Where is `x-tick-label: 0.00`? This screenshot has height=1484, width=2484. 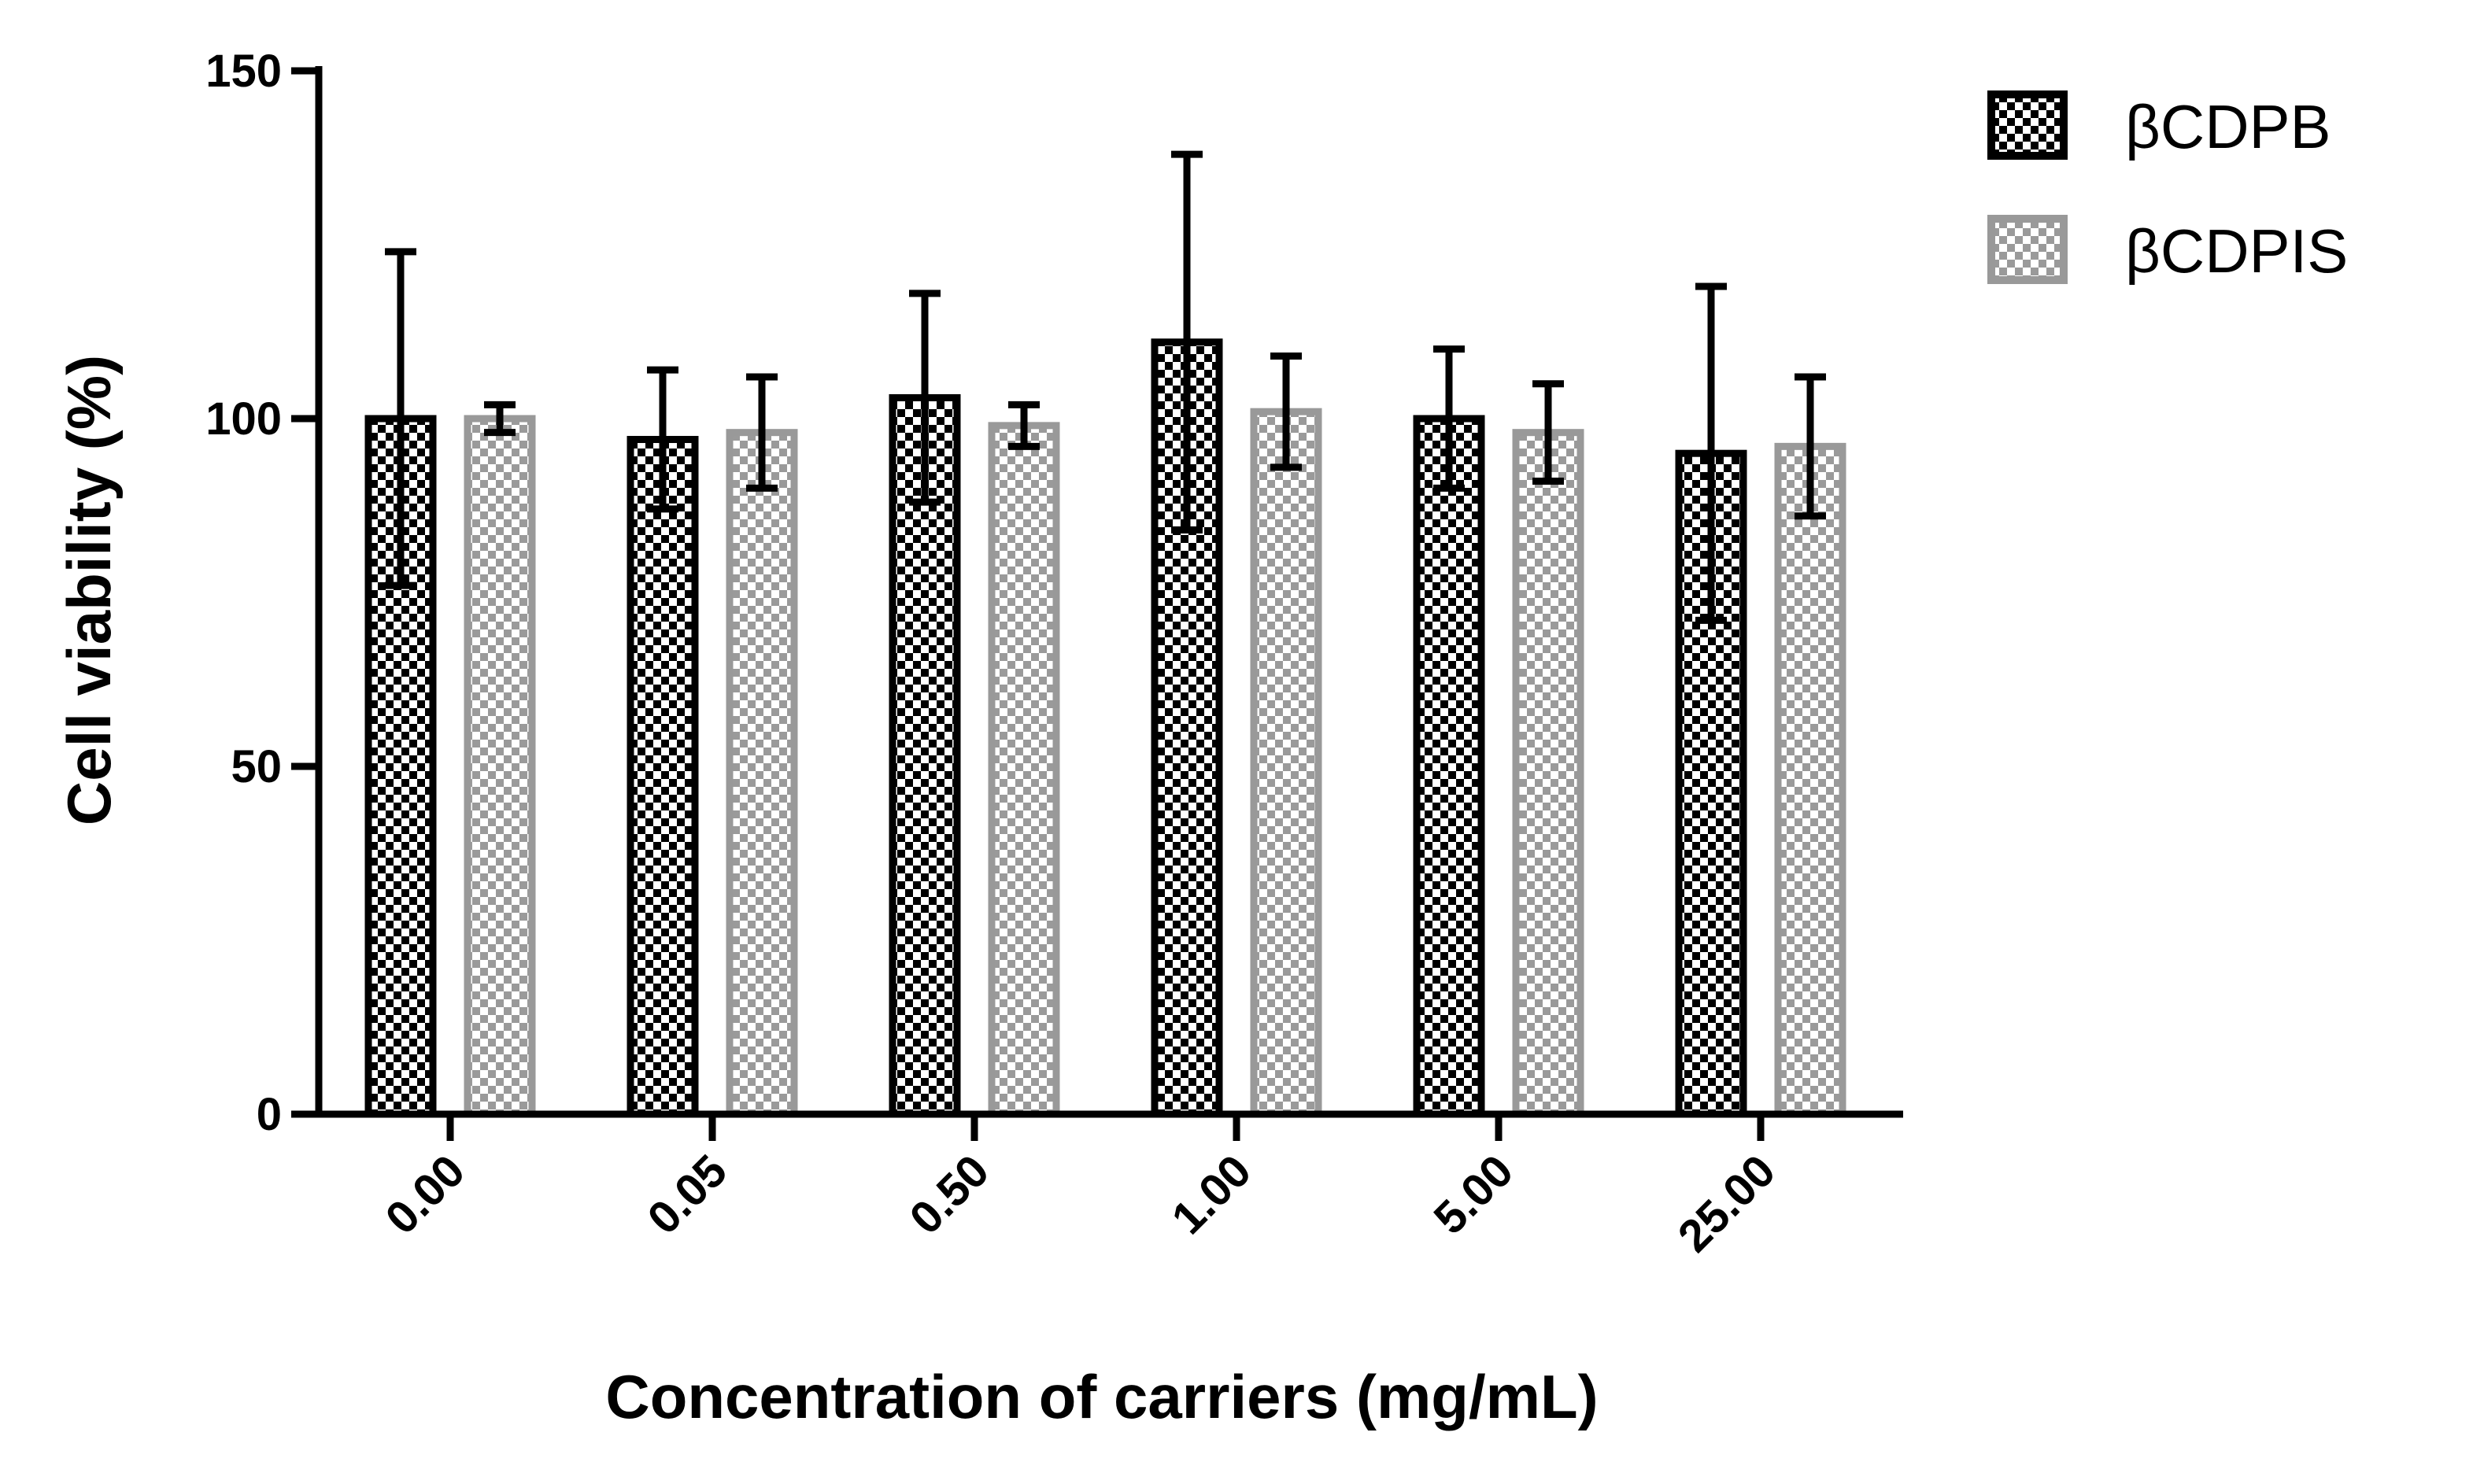
x-tick-label: 0.00 is located at coordinates (425, 1194).